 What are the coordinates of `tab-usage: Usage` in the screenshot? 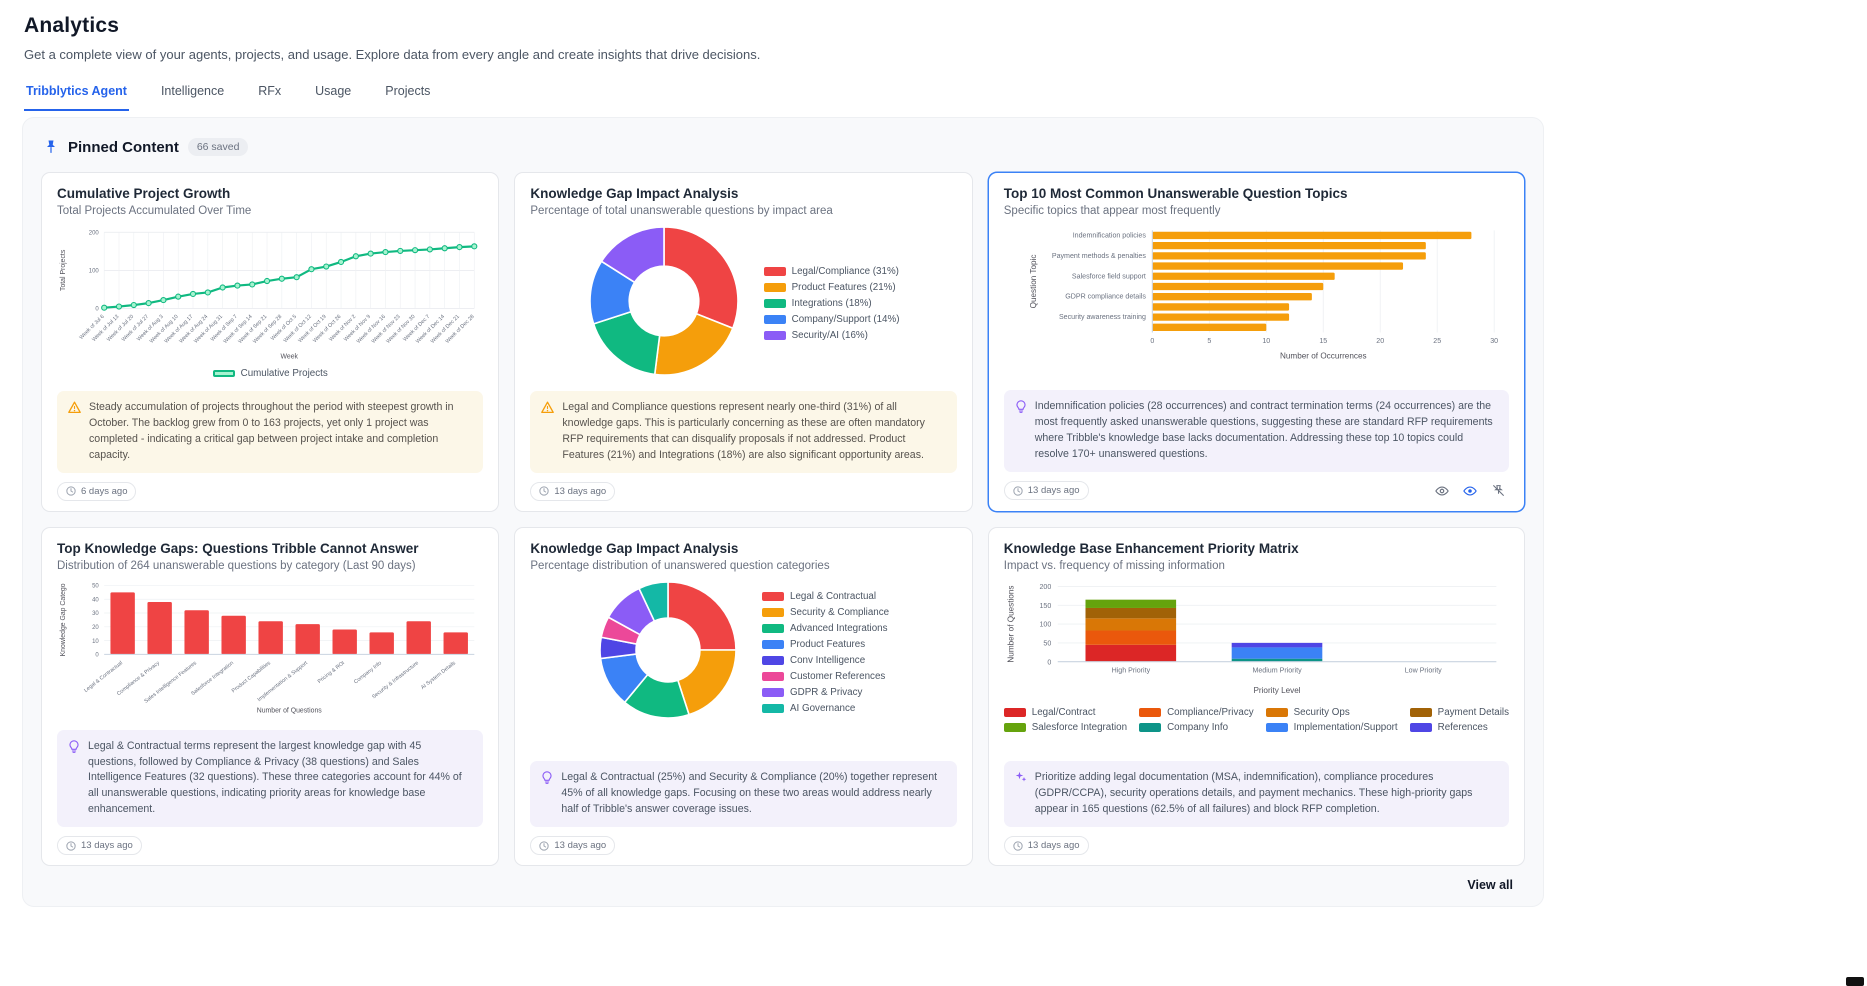 It's located at (333, 91).